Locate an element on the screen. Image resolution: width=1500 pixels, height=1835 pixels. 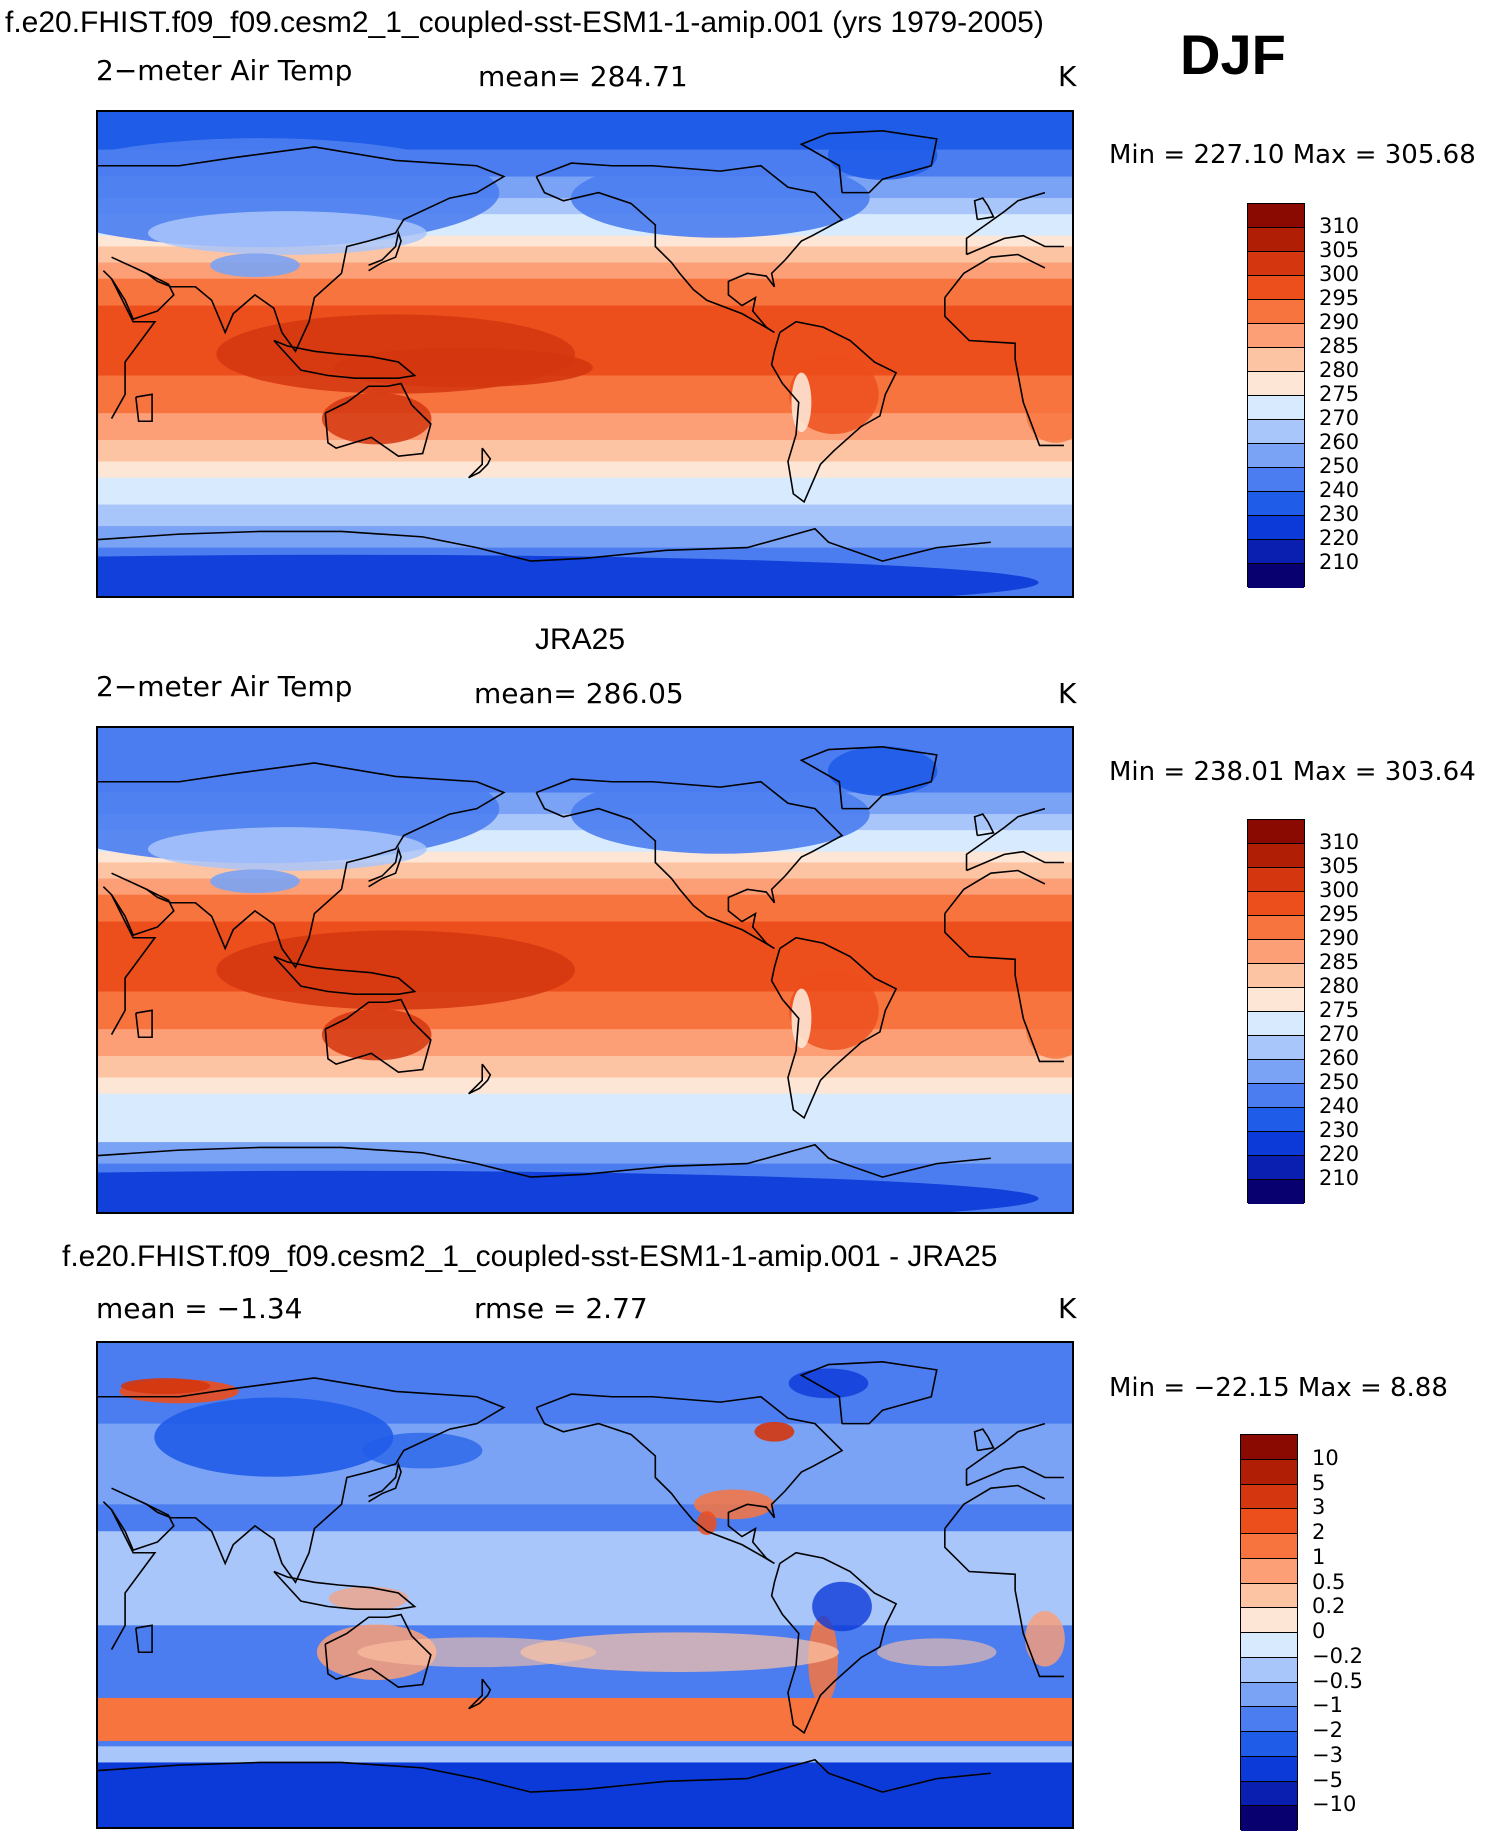
colorbar-tick-label: 5 is located at coordinates (1319, 1482).